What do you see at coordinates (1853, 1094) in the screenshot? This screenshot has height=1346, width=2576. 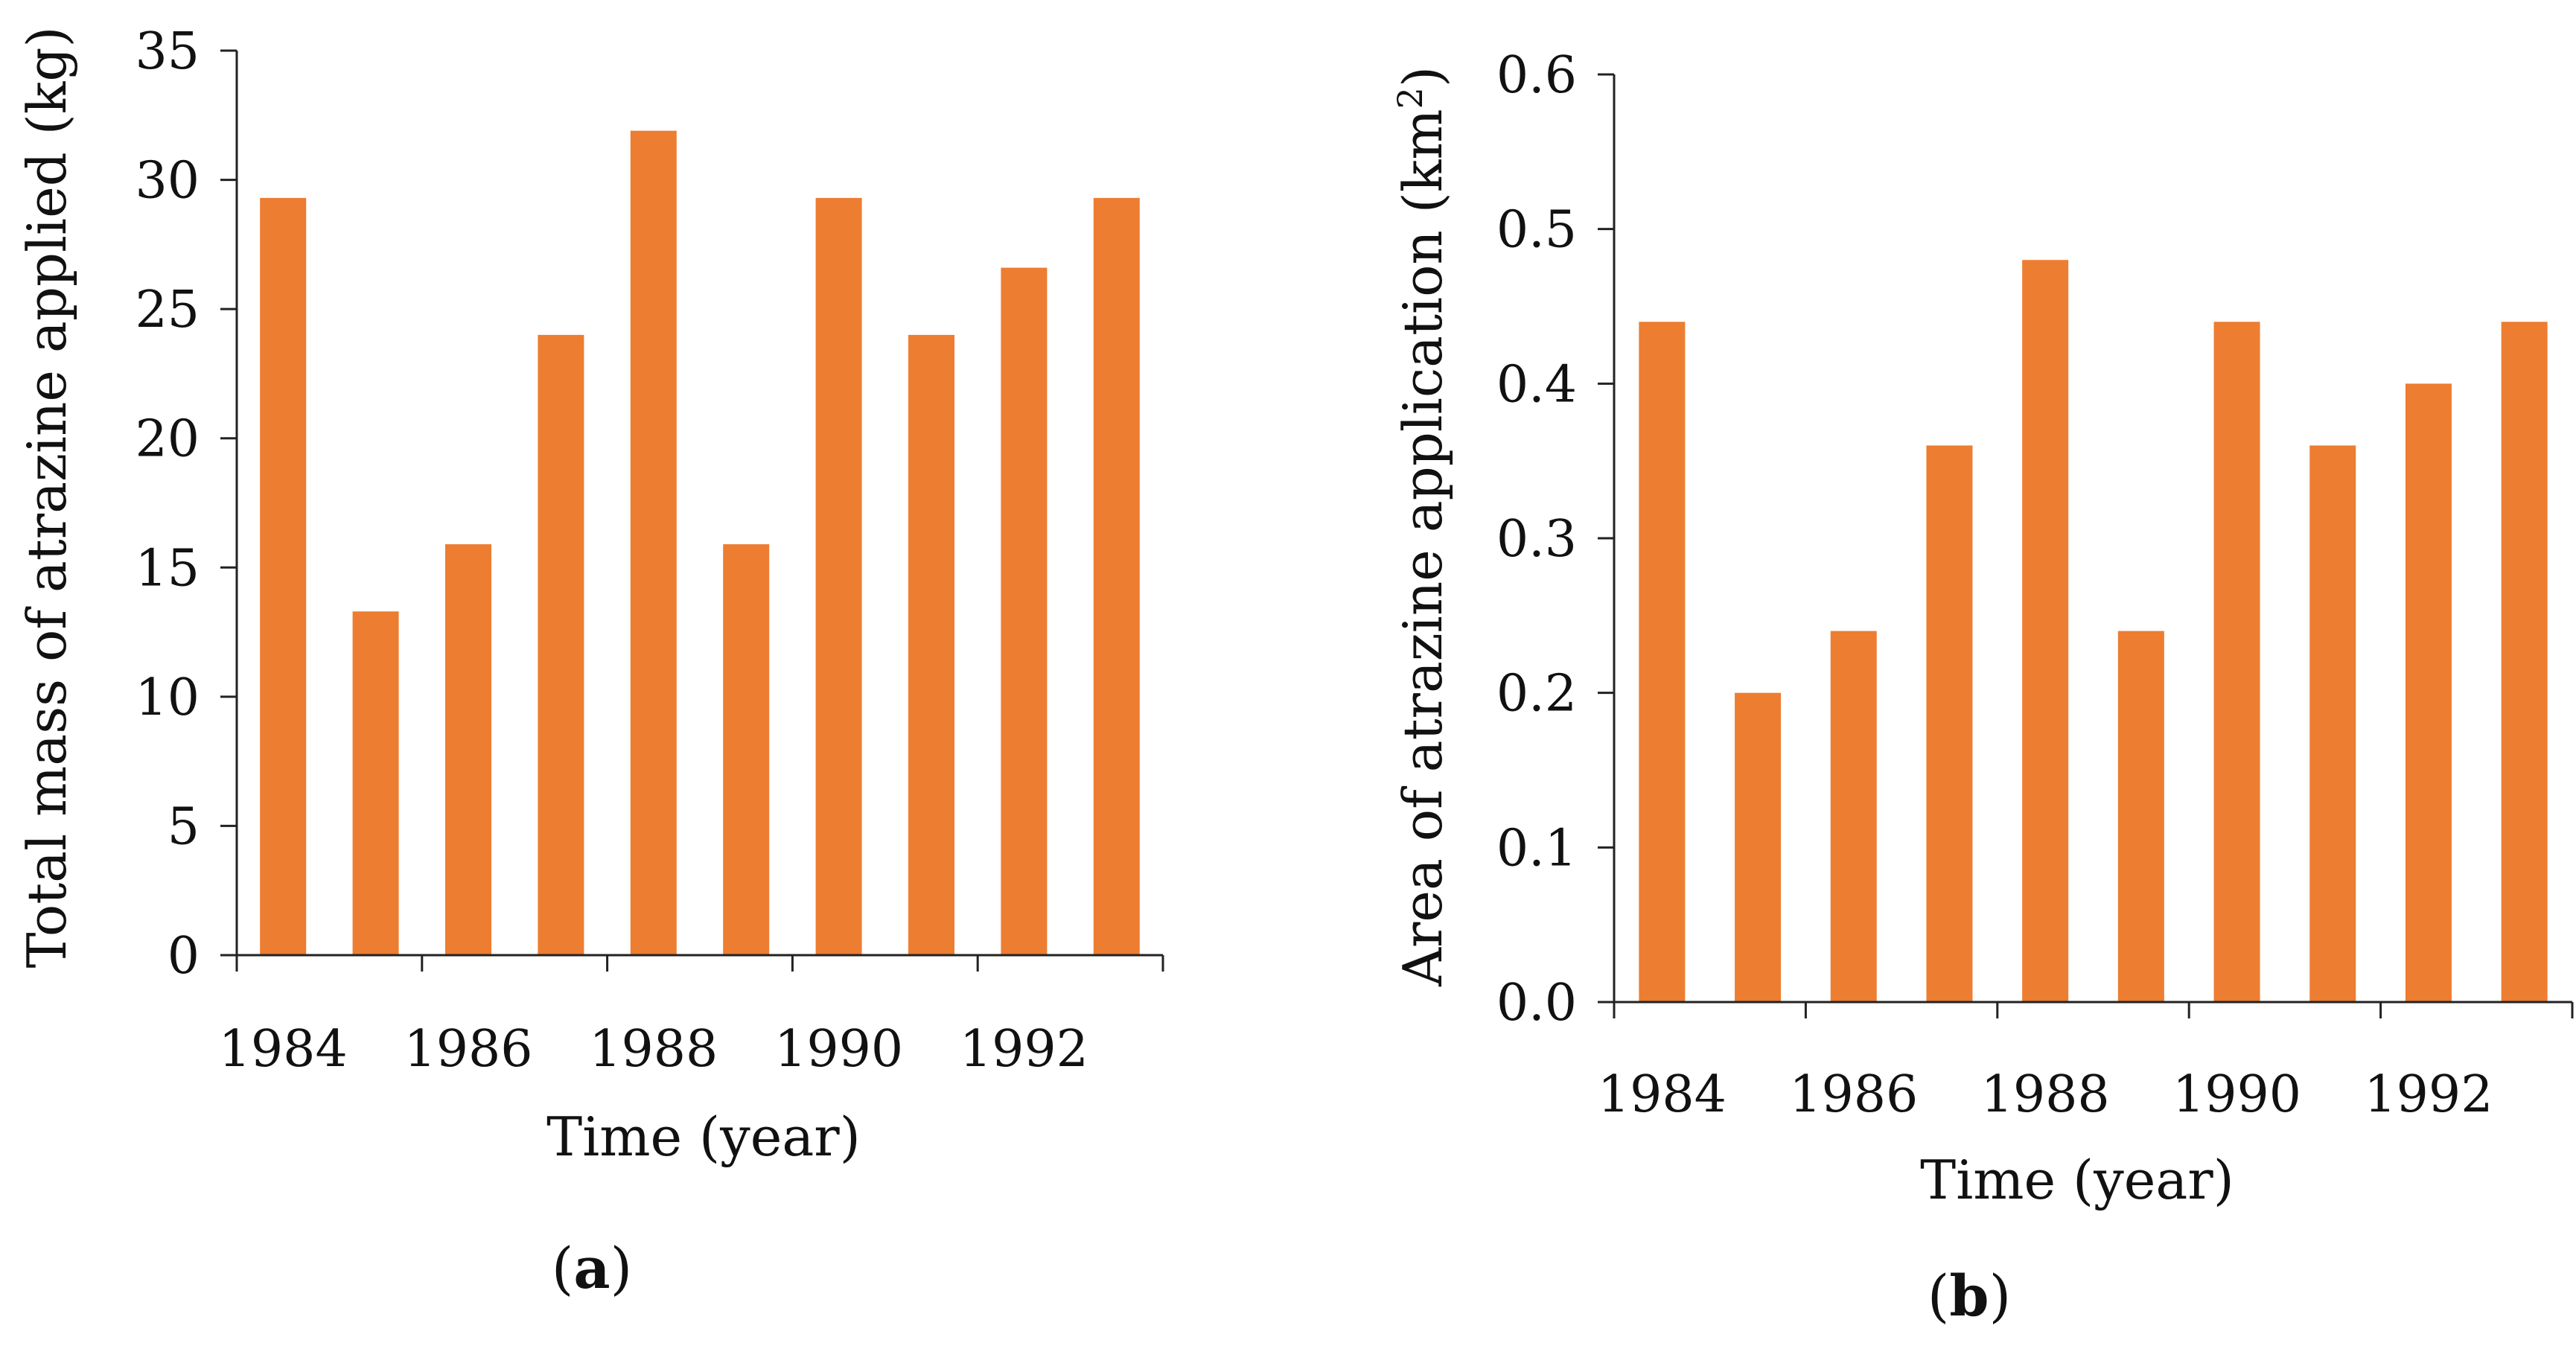 I see `chart-b-x-tick-label: 1986` at bounding box center [1853, 1094].